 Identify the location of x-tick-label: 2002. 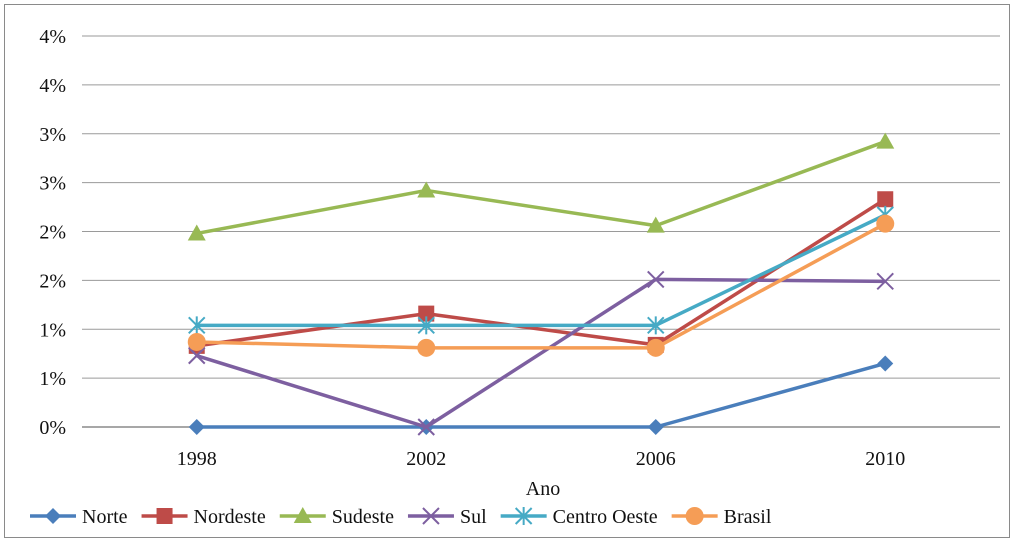
(426, 459).